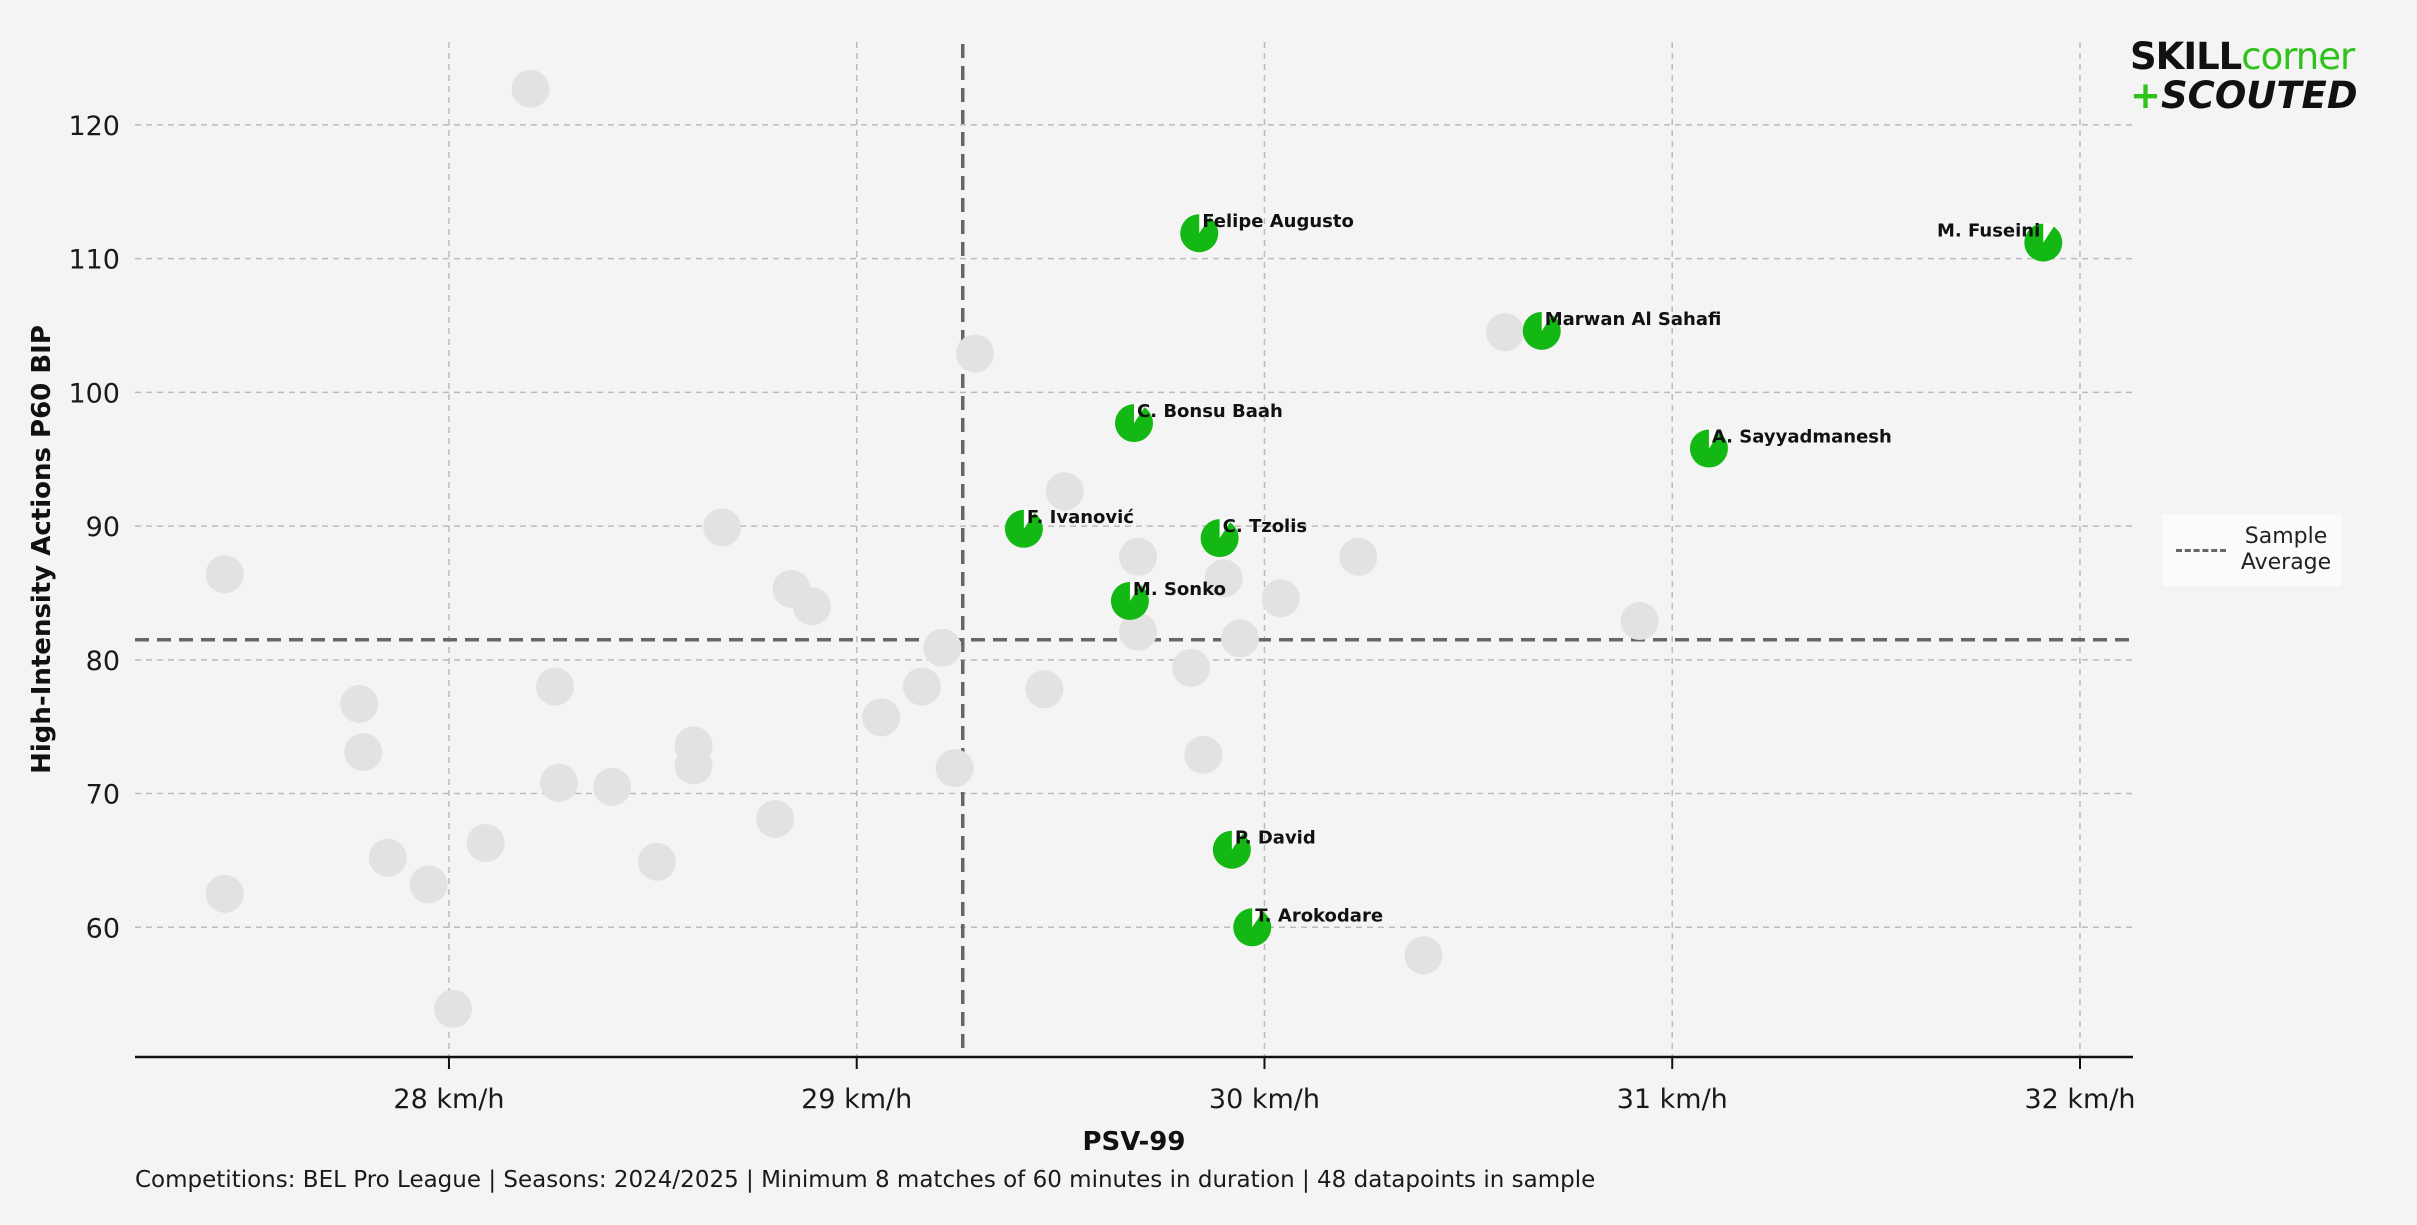 This screenshot has width=2417, height=1225. Describe the element at coordinates (1714, 438) in the screenshot. I see `highlight-point-notch-a-sayyadmanesh` at that location.